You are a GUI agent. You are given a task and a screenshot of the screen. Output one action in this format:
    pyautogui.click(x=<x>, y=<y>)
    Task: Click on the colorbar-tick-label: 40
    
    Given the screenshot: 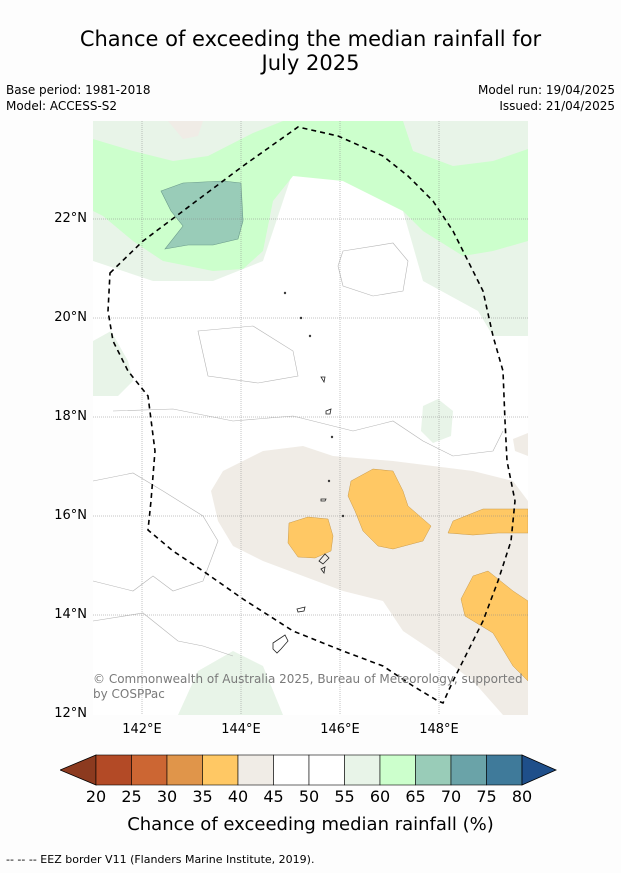 What is the action you would take?
    pyautogui.click(x=238, y=796)
    